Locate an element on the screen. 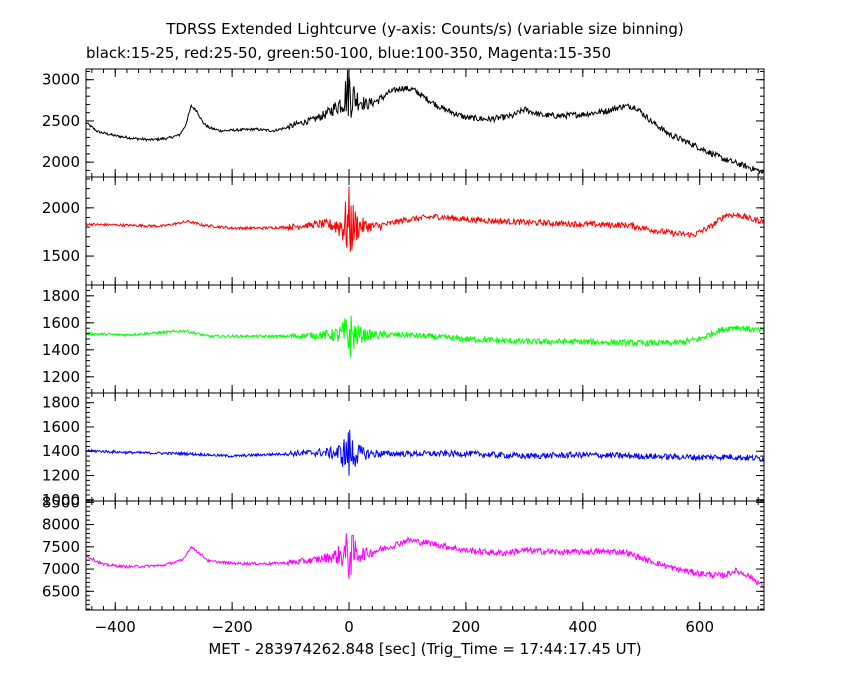 The image size is (850, 684). x-tick-label: 600 is located at coordinates (699, 627).